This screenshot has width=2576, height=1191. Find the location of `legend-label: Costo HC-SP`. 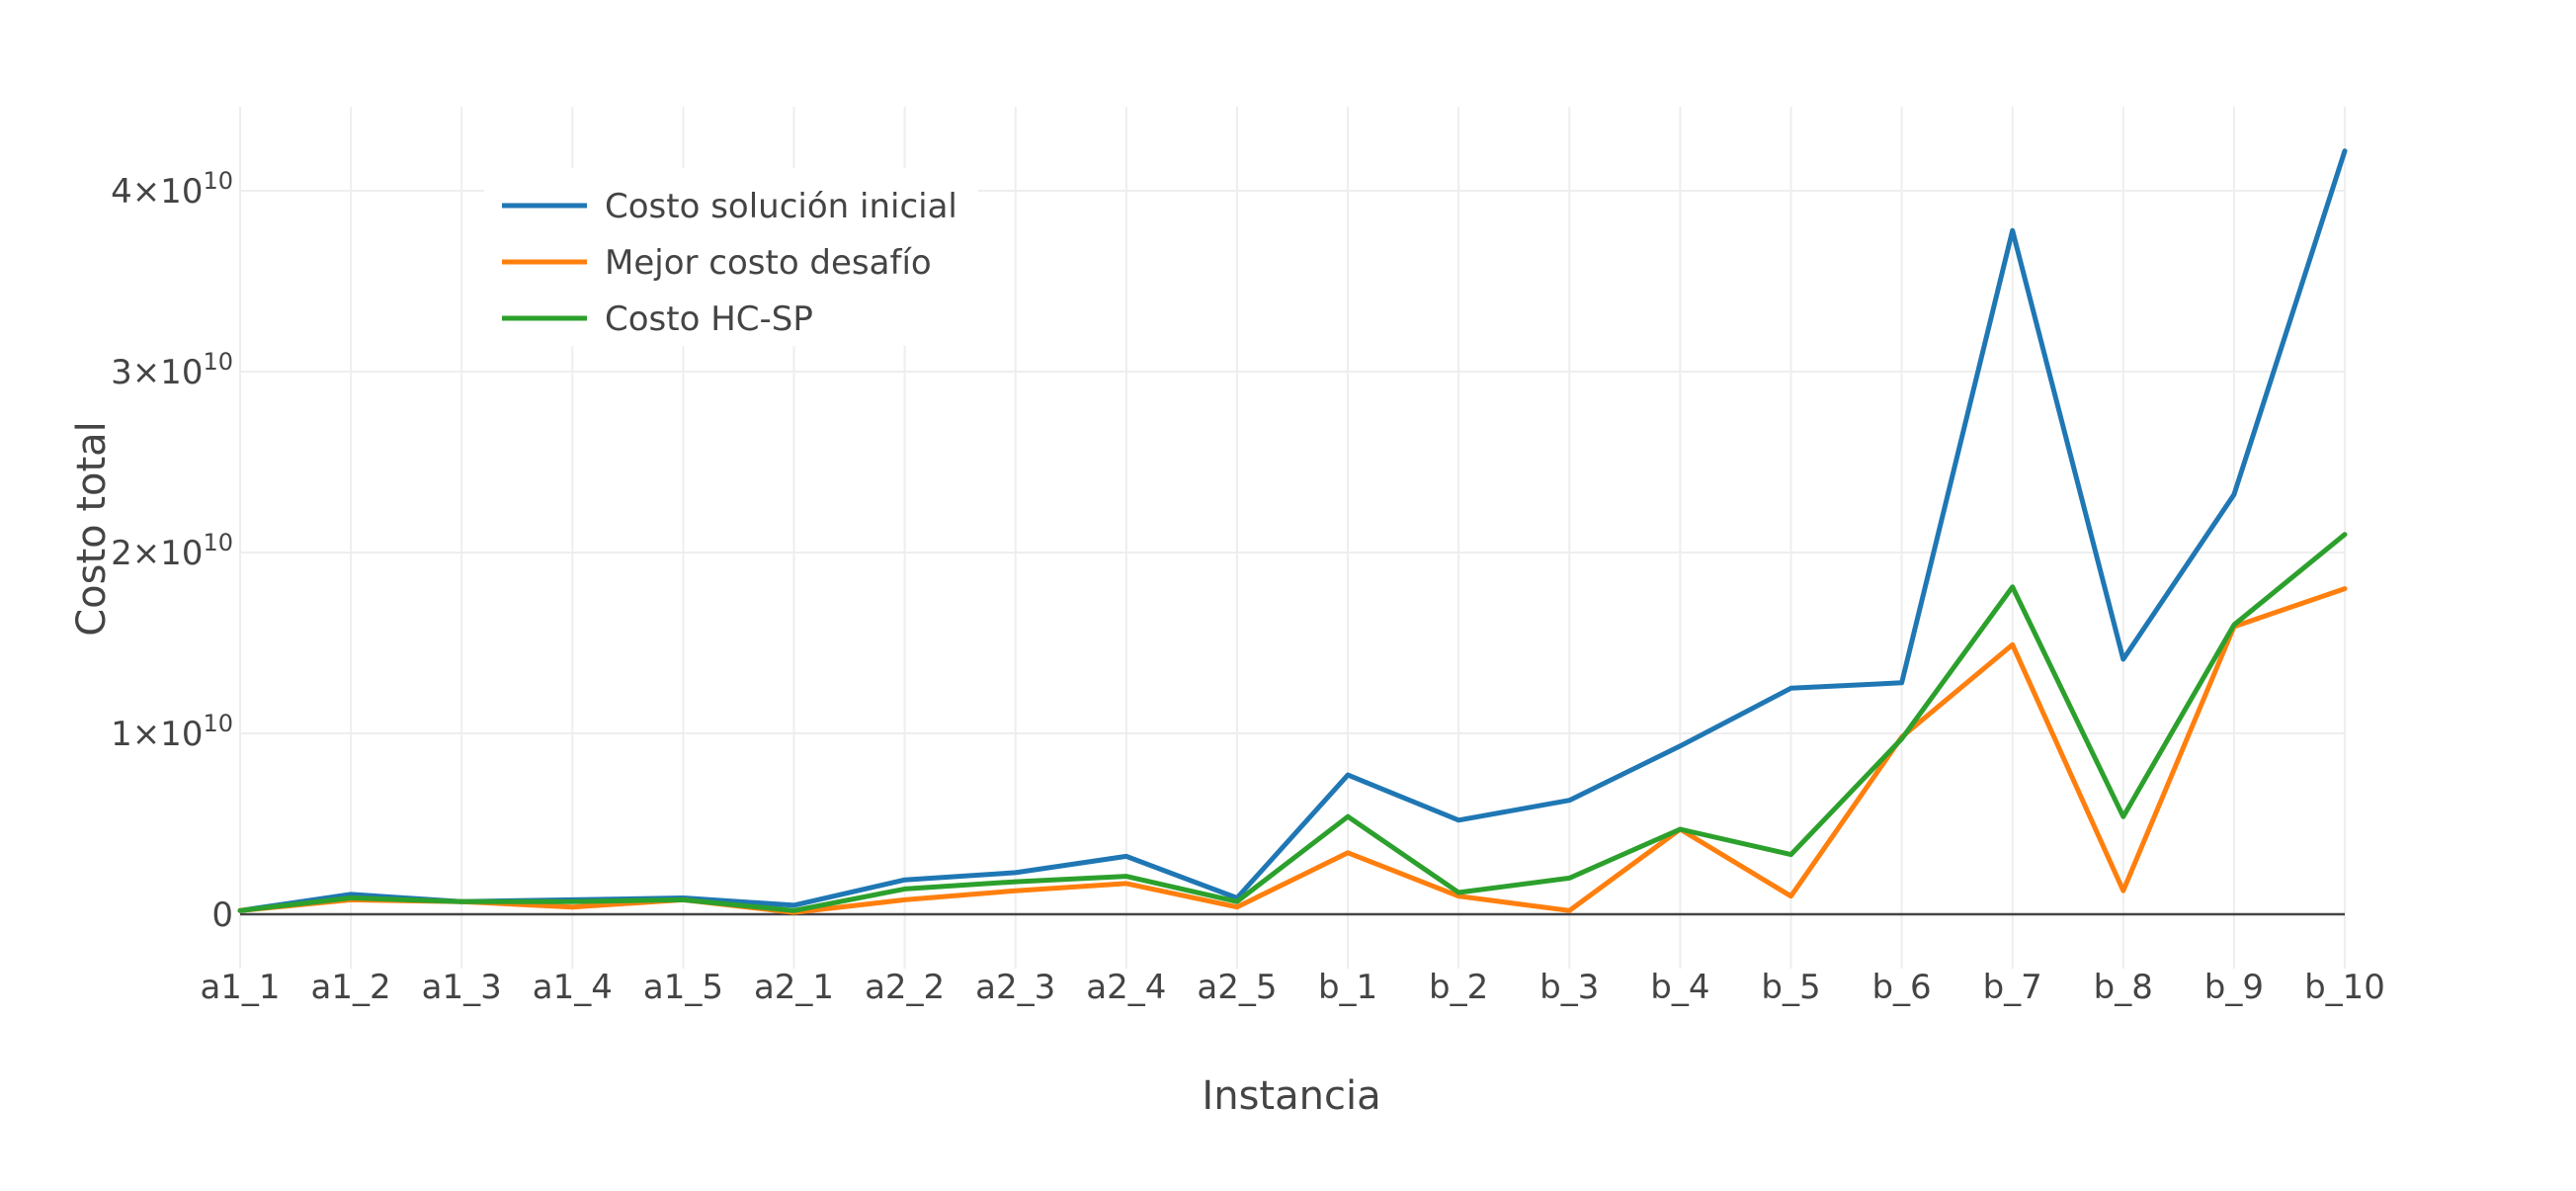

legend-label: Costo HC-SP is located at coordinates (709, 319).